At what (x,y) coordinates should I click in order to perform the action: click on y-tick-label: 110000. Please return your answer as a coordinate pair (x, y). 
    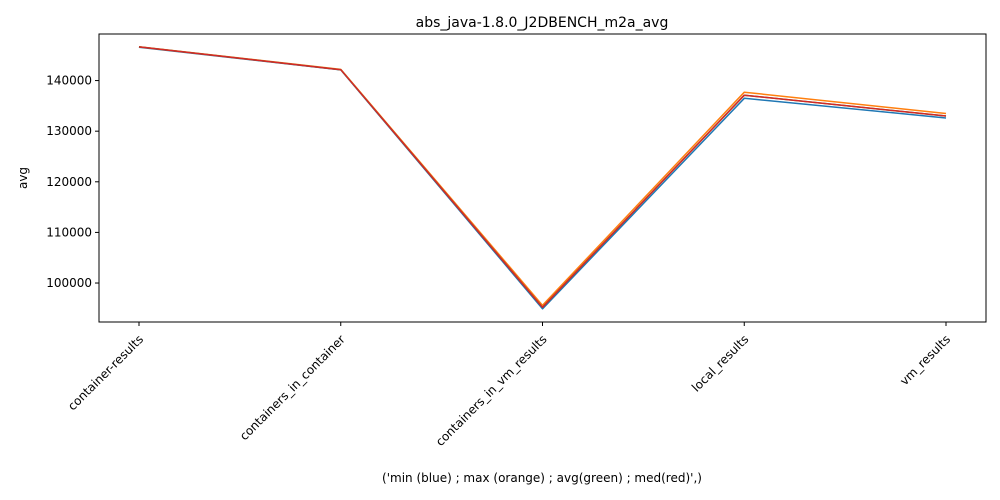
    Looking at the image, I should click on (69, 232).